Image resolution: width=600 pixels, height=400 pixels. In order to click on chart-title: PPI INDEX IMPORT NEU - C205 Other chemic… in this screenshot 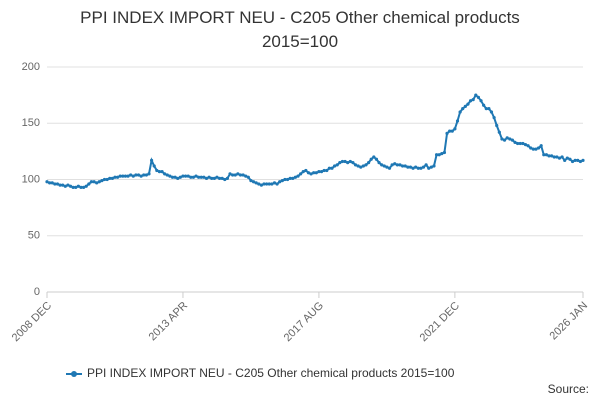, I will do `click(300, 29)`.